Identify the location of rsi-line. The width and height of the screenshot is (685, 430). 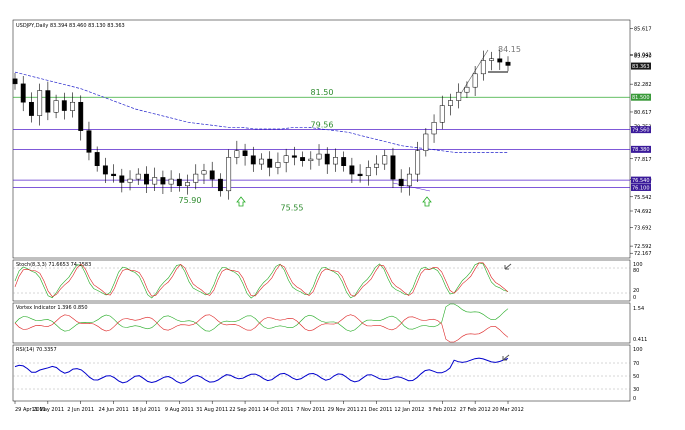
(261, 370).